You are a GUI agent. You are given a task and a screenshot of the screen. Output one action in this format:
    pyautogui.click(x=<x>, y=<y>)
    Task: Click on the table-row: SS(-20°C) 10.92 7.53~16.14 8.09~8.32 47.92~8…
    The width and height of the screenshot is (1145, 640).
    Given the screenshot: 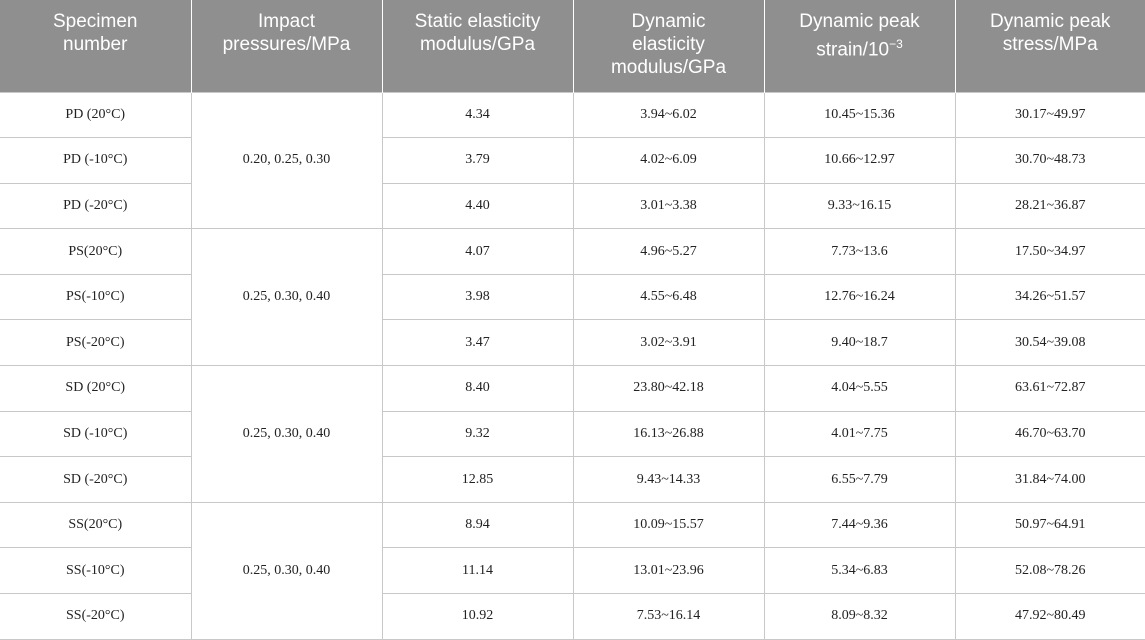 What is the action you would take?
    pyautogui.click(x=572, y=616)
    